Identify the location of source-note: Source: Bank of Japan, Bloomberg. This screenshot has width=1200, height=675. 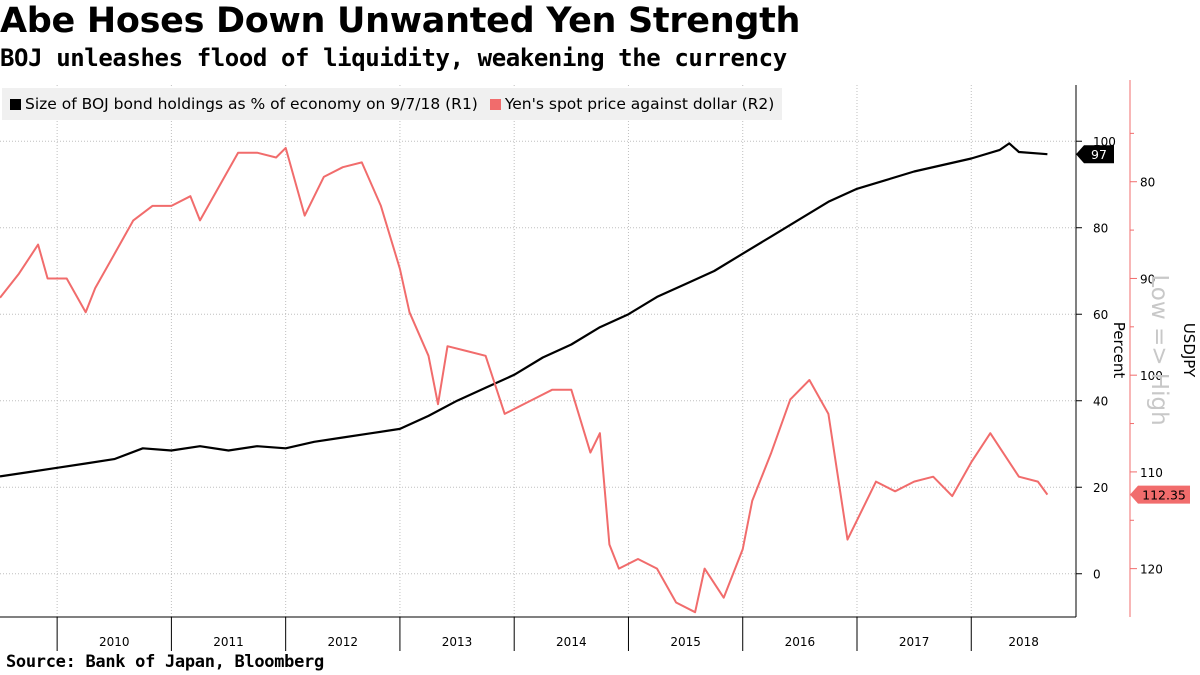
(165, 662).